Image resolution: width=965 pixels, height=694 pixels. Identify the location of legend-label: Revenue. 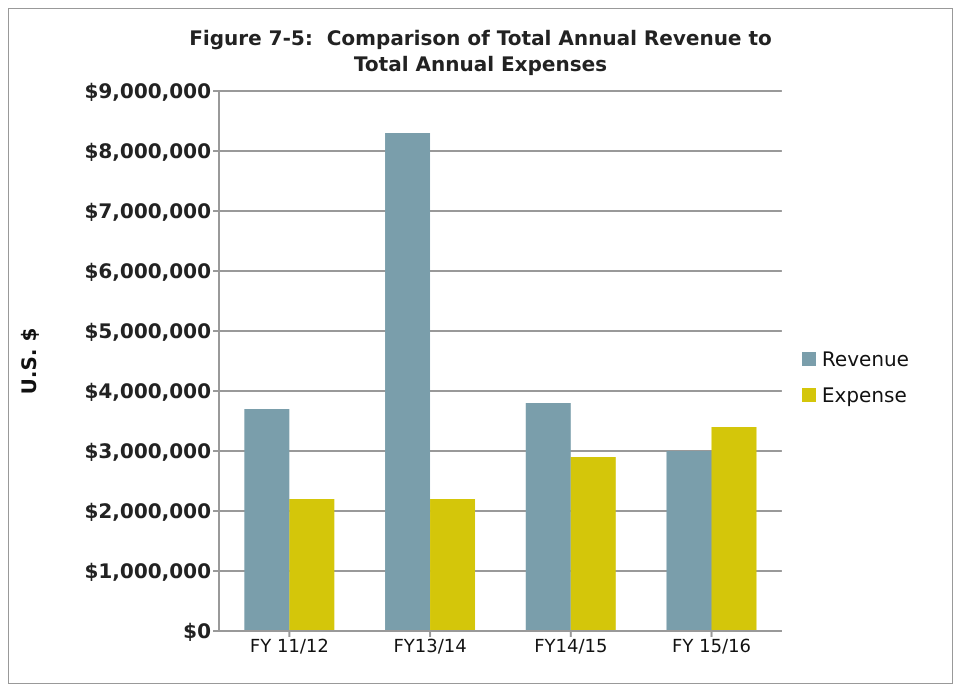
(865, 359).